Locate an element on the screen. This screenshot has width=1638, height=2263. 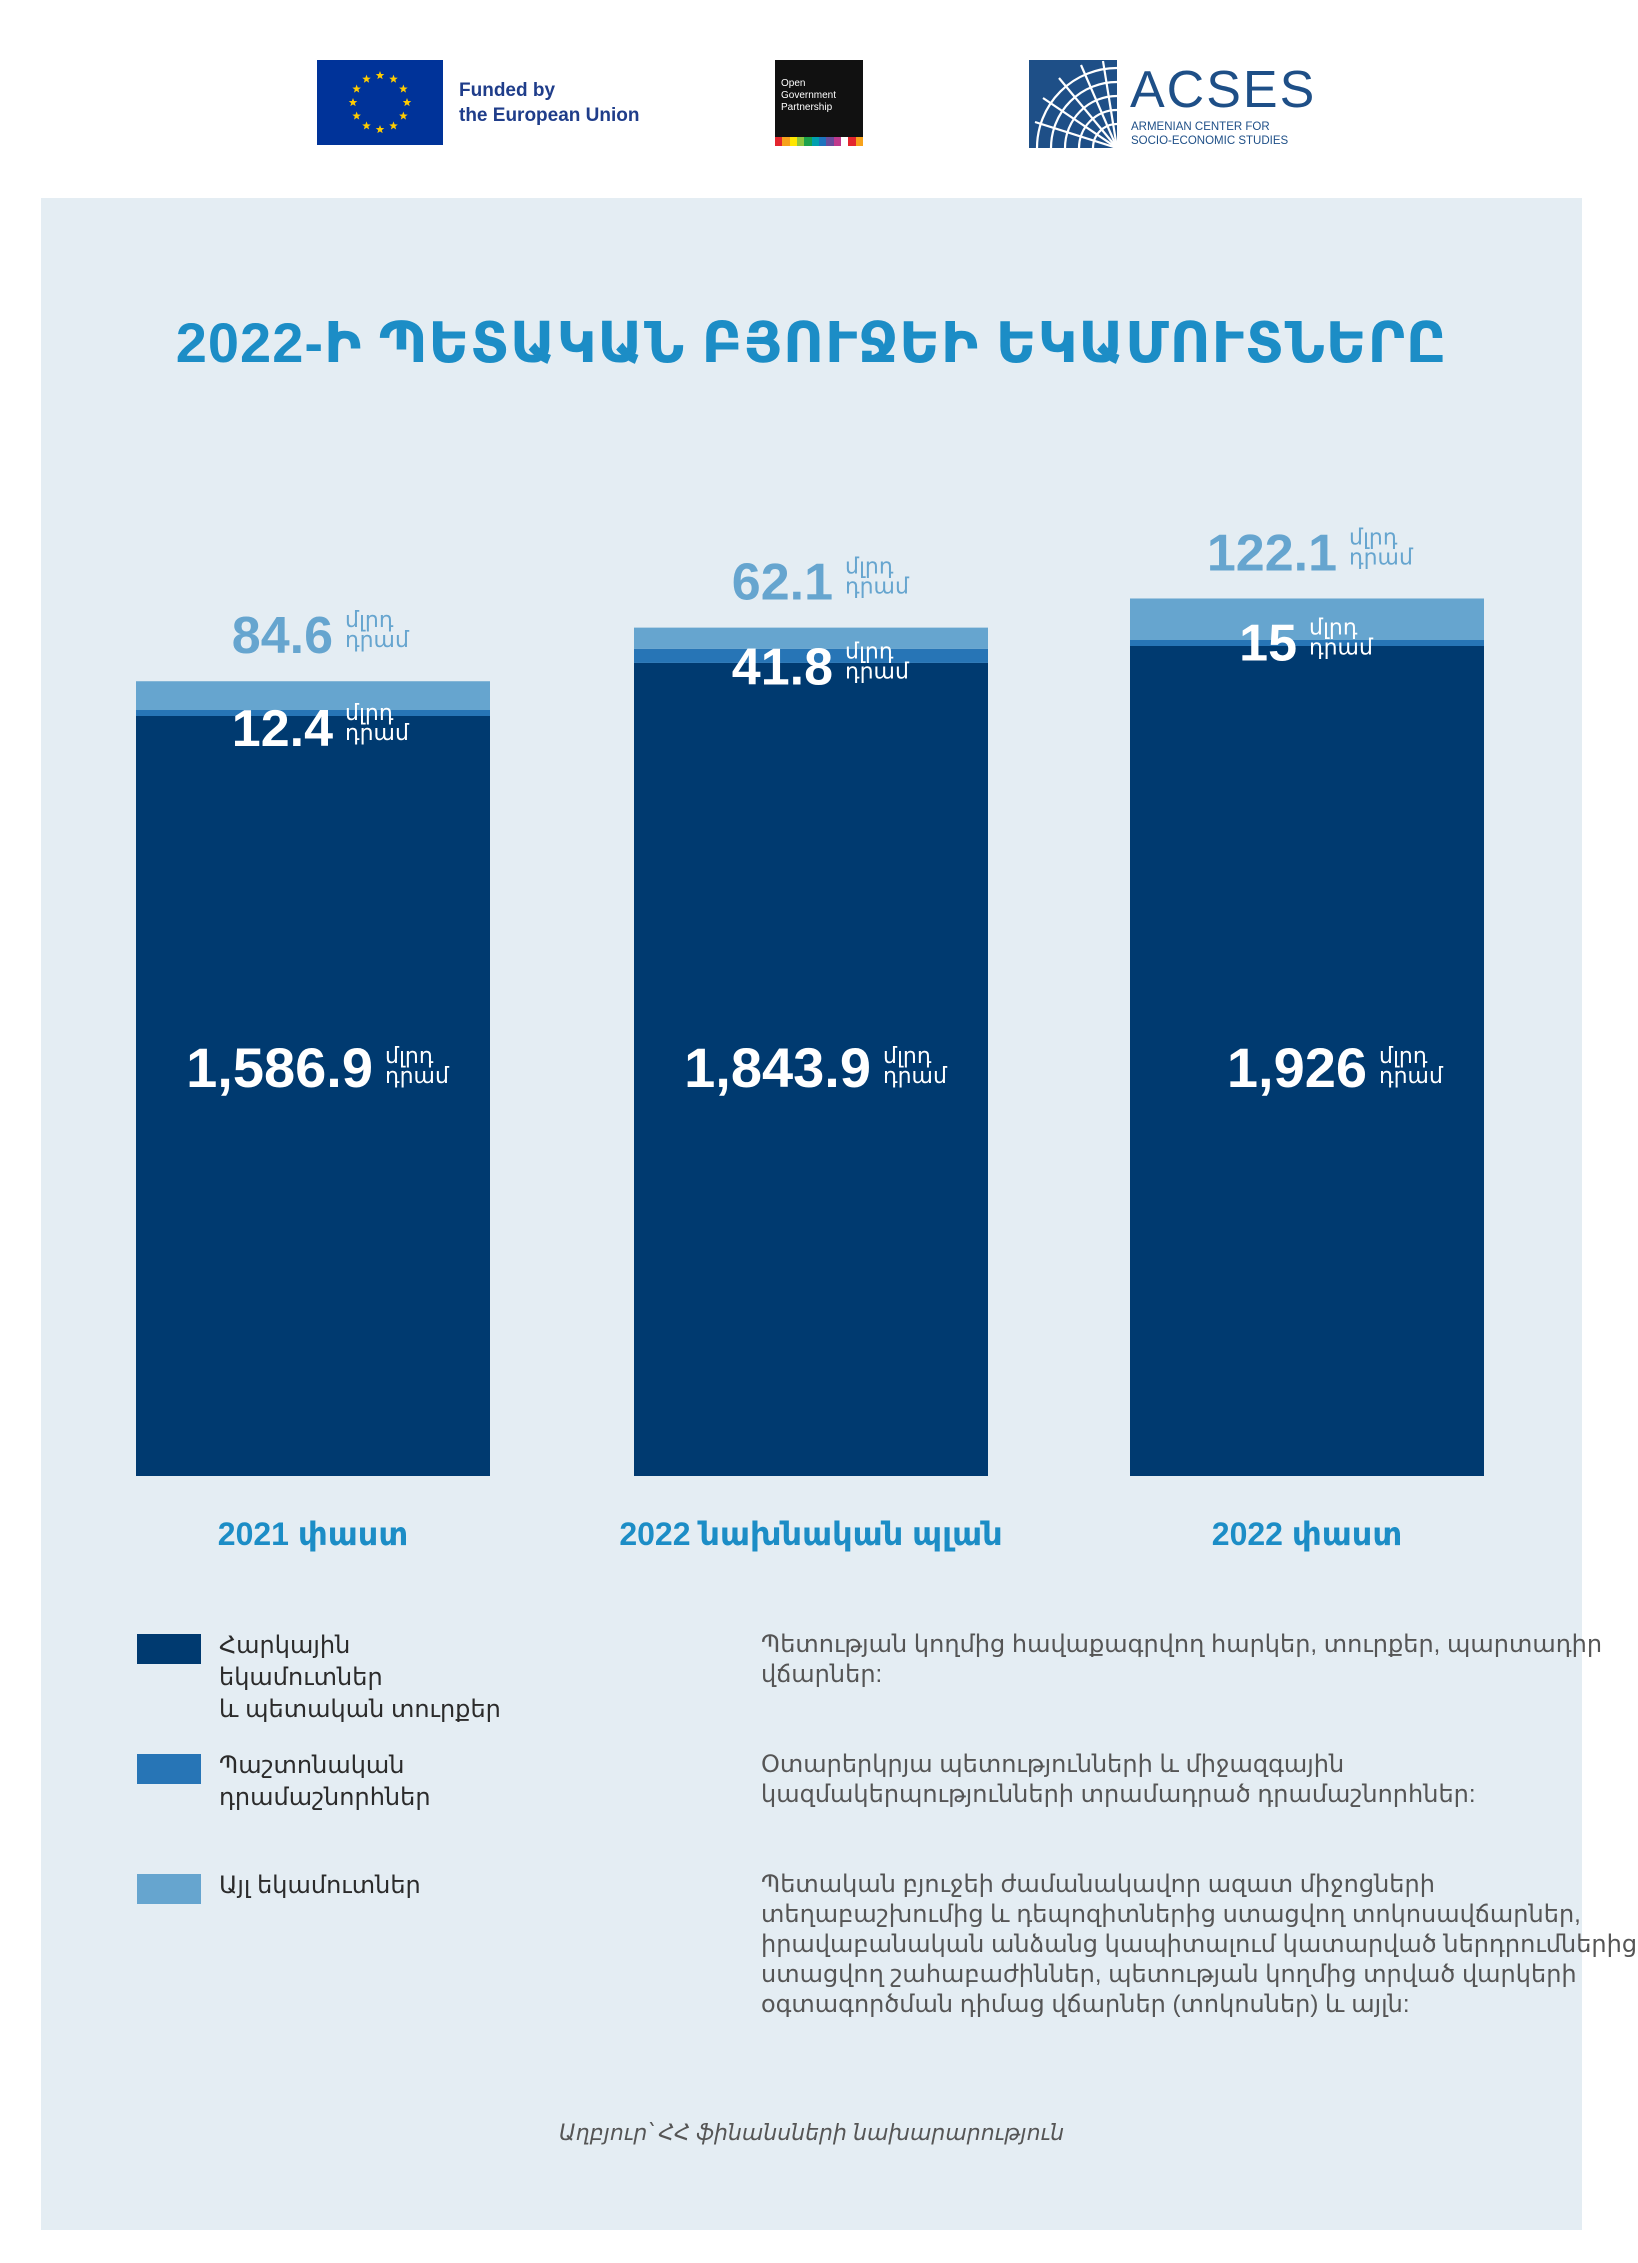
chart-title: 2022-Ի ՊԵՏԱԿԱՆ ԲՅՈՒՋԵԻ ԵԿԱՄՈՒՏՆԵՐԸ is located at coordinates (811, 342).